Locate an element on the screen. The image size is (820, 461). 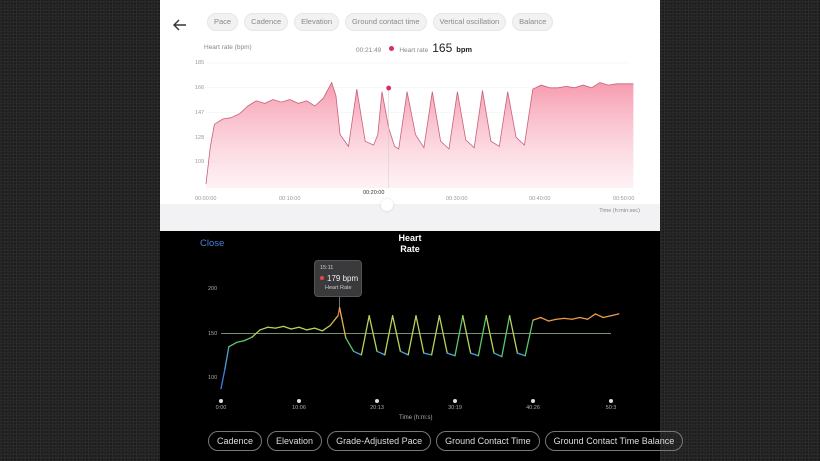
x-tick-selected: 00:20:00 is located at coordinates (374, 193).